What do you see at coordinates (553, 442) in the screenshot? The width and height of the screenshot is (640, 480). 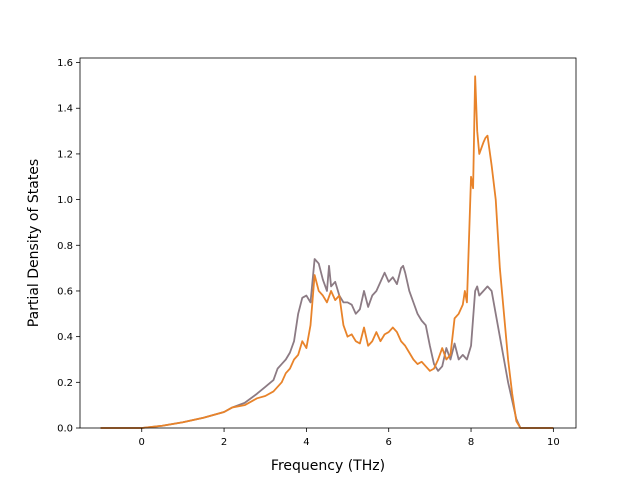 I see `x-tick-label: 10` at bounding box center [553, 442].